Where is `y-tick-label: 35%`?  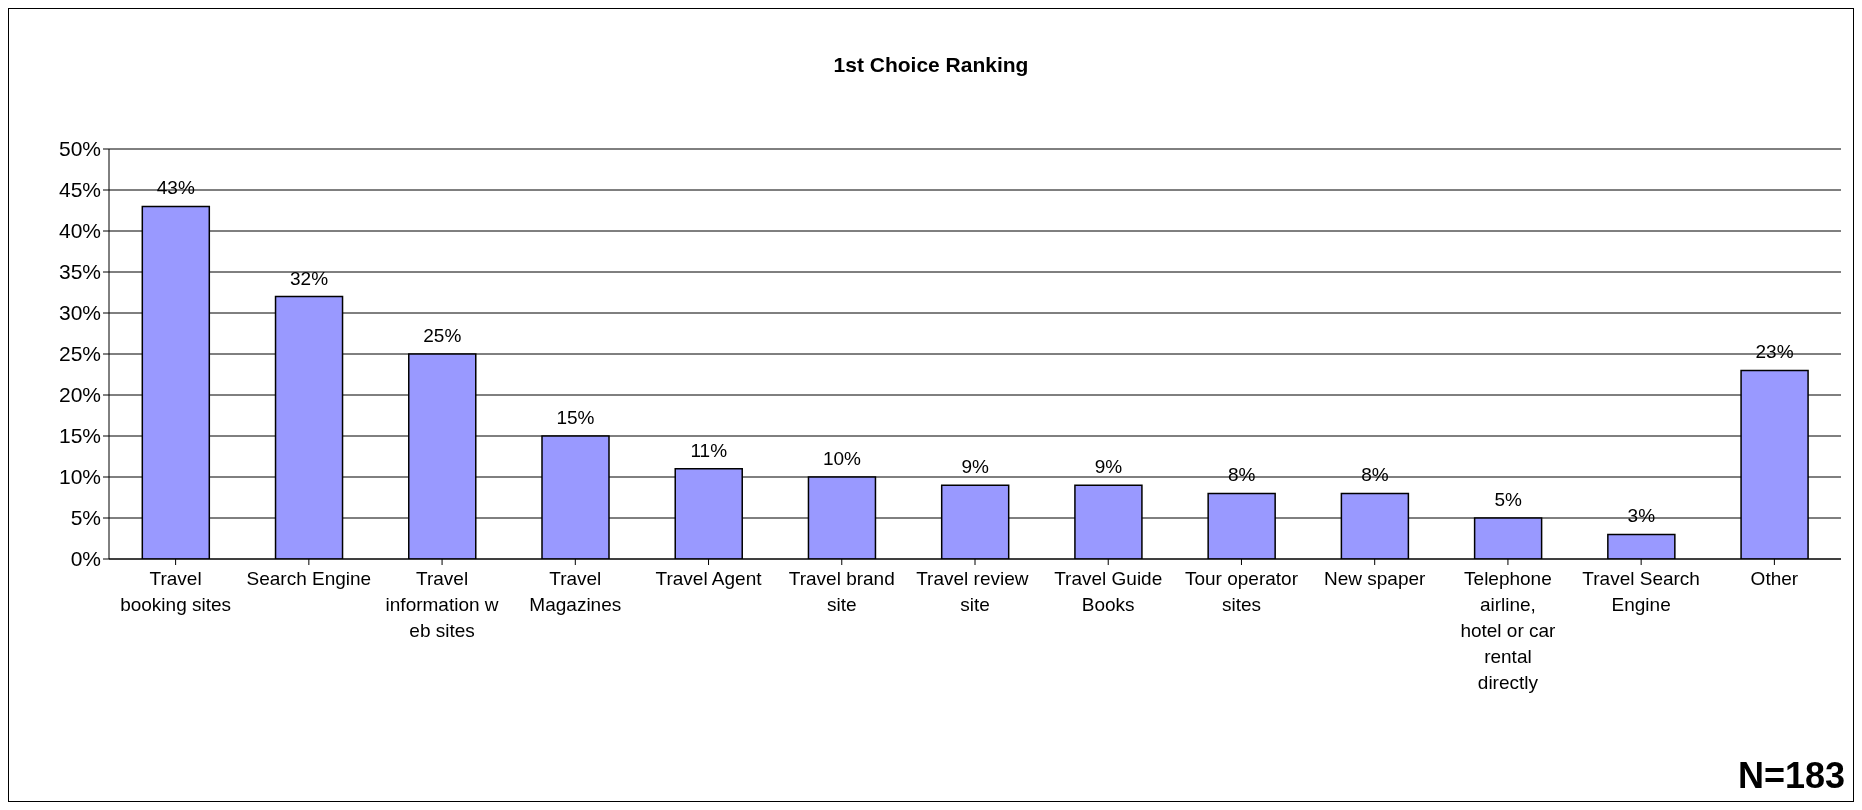
y-tick-label: 35% is located at coordinates (79, 272).